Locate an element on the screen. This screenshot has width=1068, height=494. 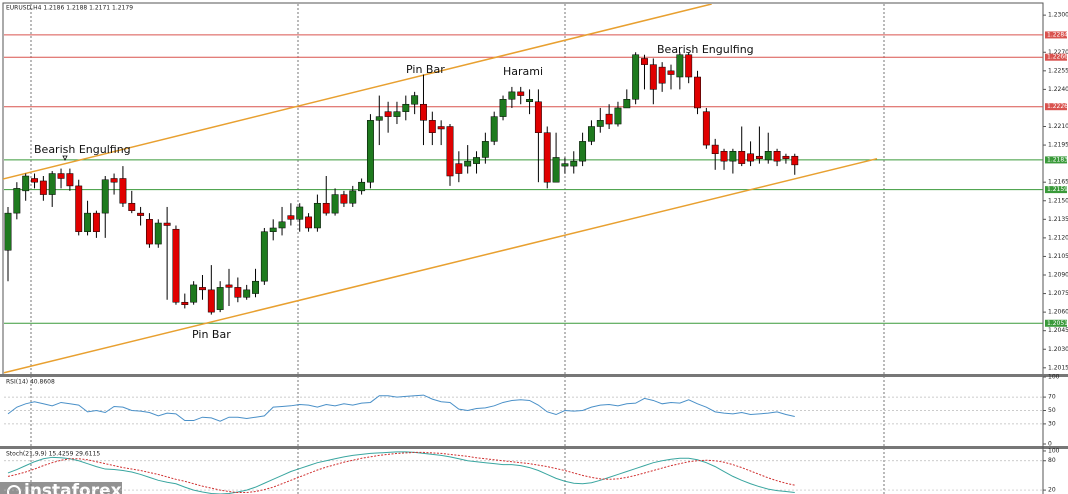
y-tick-label: 1.2045 is located at coordinates (1058, 330).